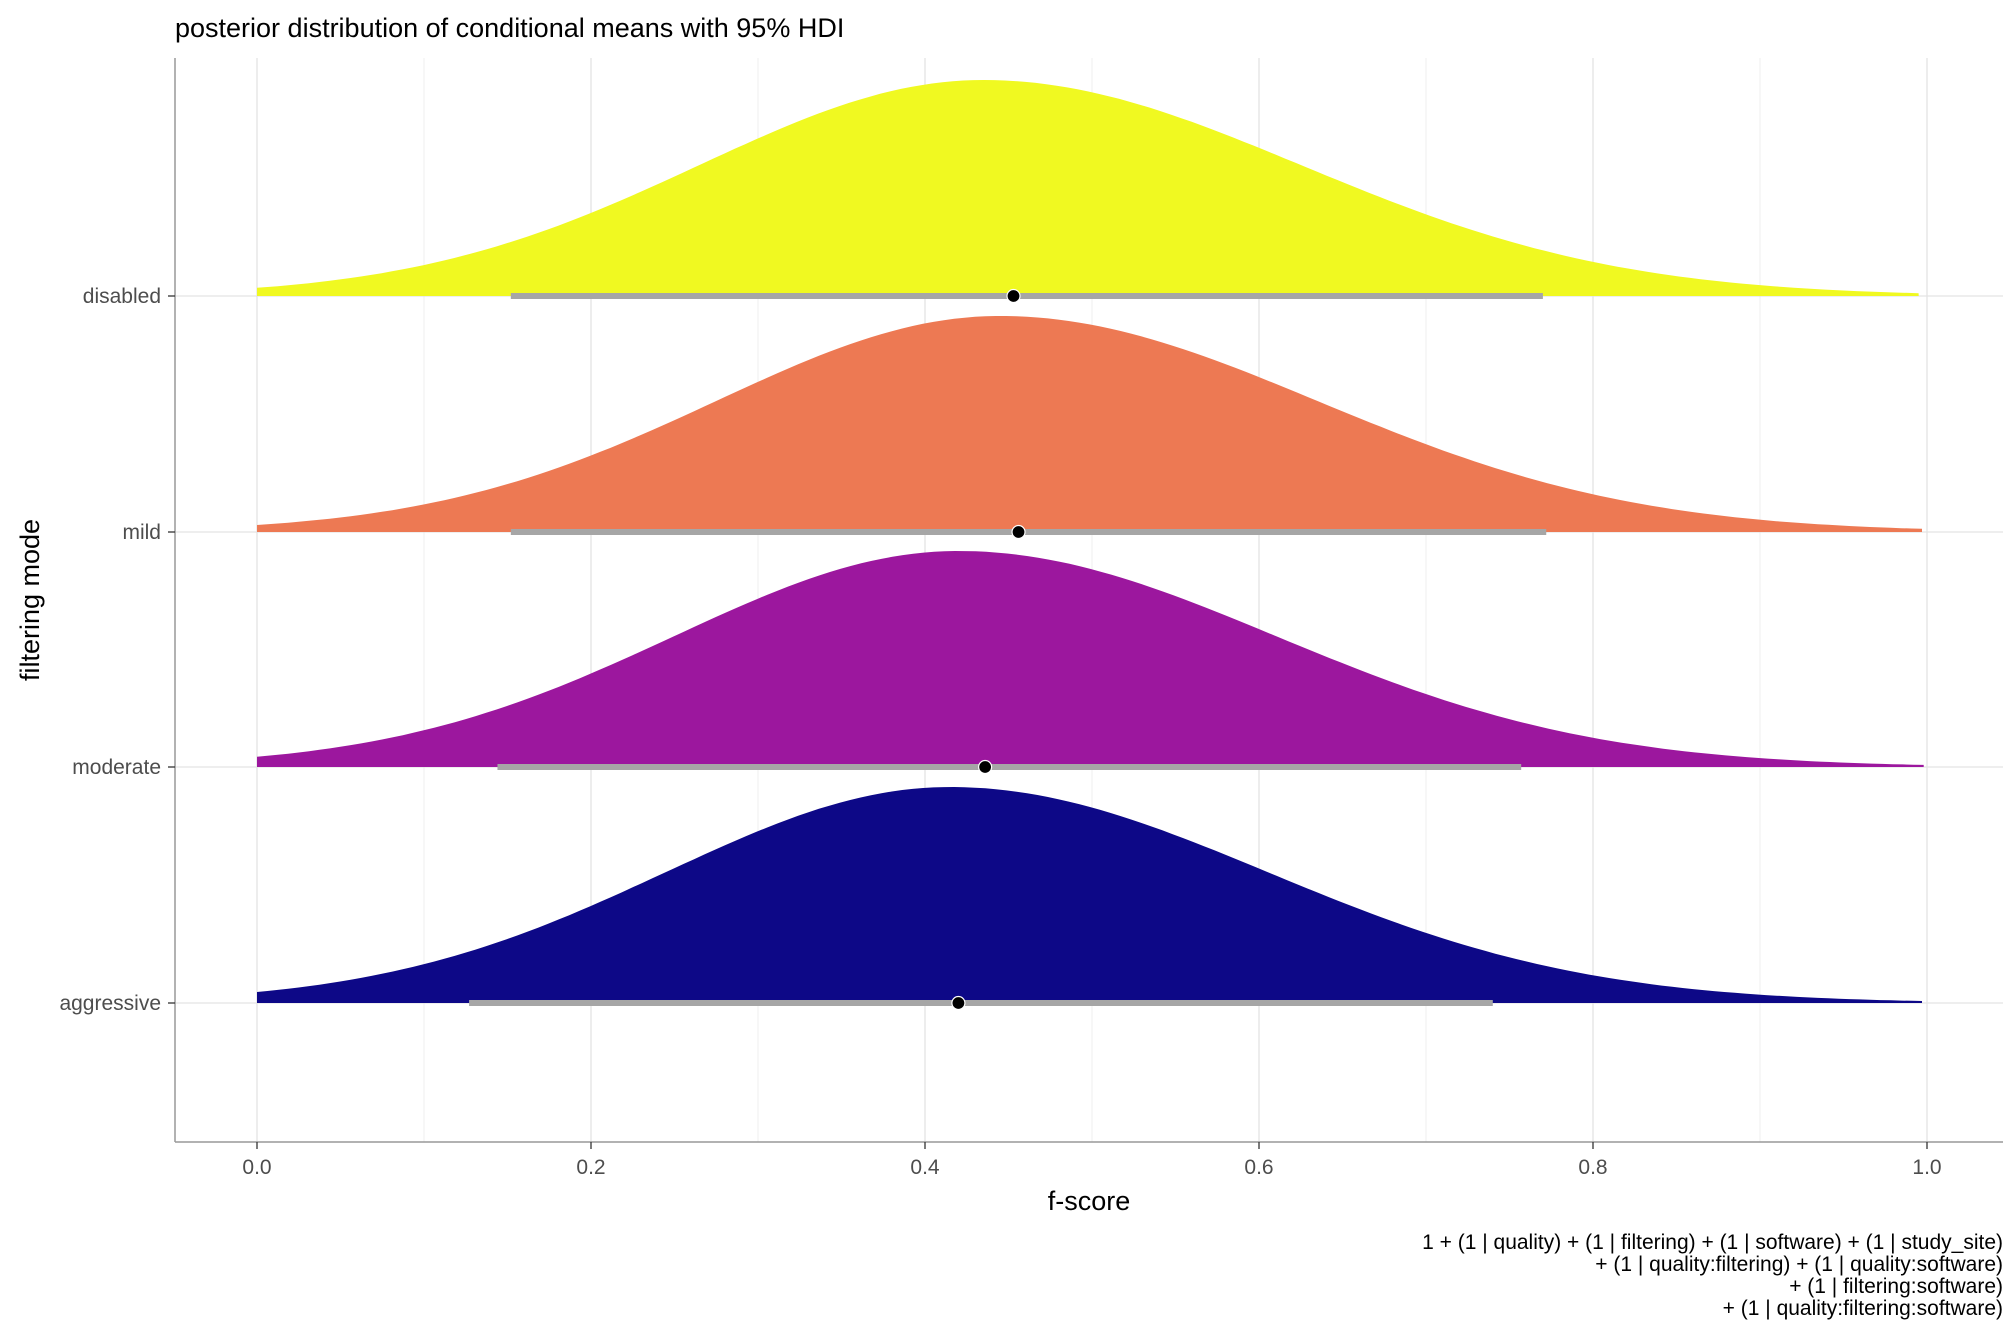  What do you see at coordinates (1089, 1201) in the screenshot?
I see `x-axis-title: f-score` at bounding box center [1089, 1201].